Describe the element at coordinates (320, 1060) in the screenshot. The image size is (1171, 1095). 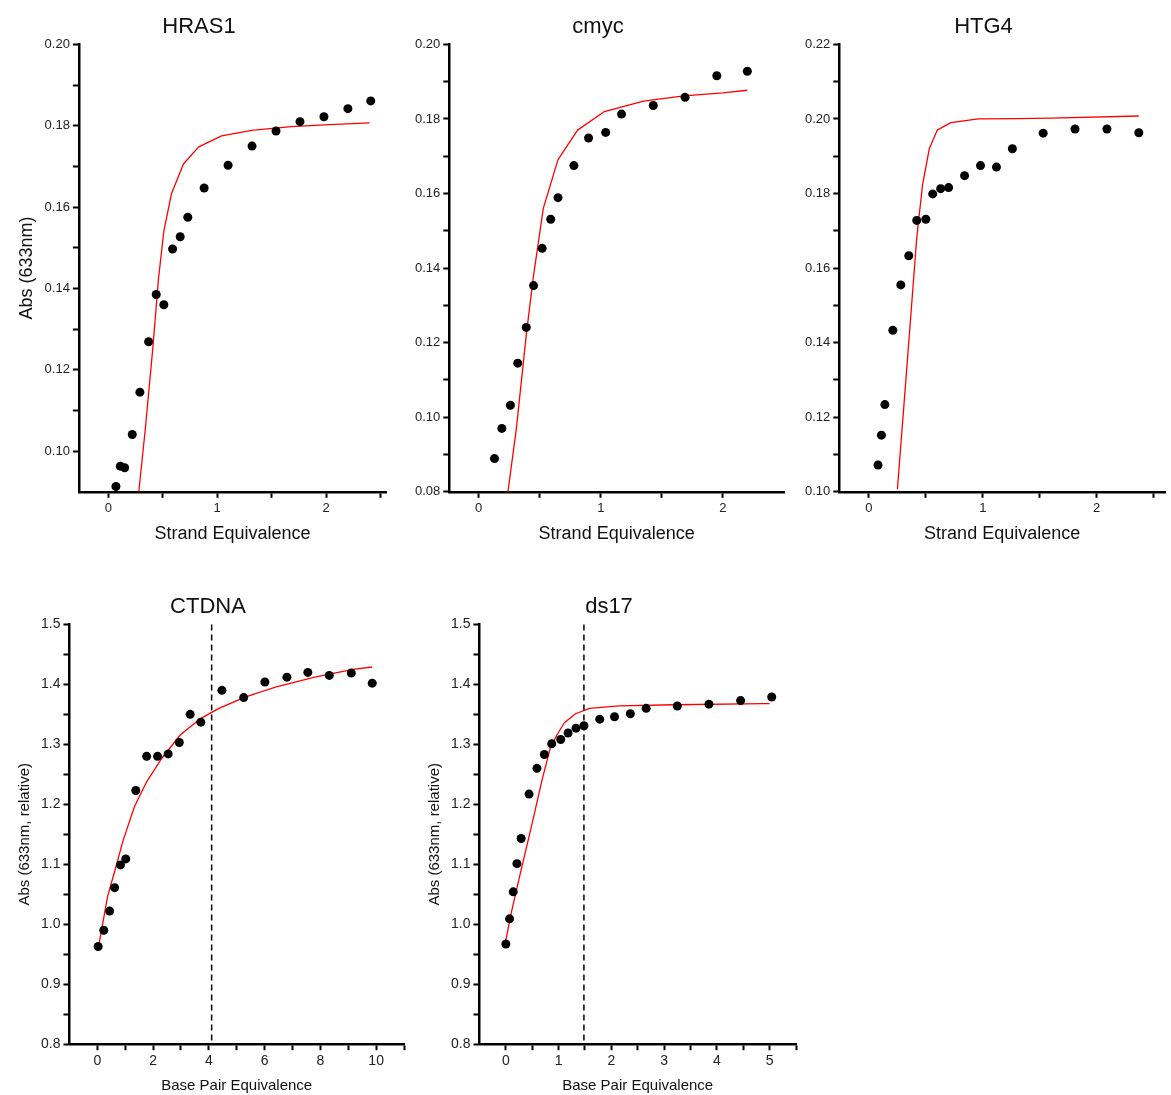
I see `x-tick-label: 8` at that location.